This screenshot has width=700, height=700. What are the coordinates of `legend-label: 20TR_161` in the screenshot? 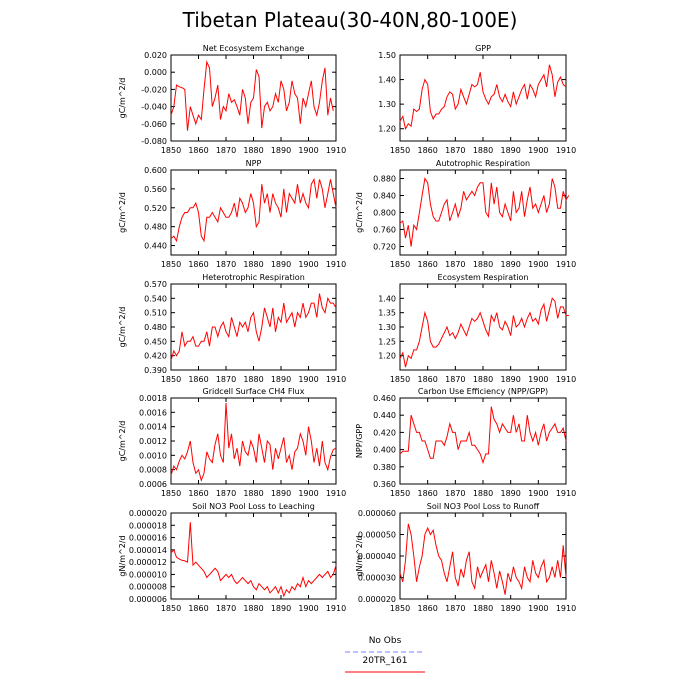 It's located at (385, 661).